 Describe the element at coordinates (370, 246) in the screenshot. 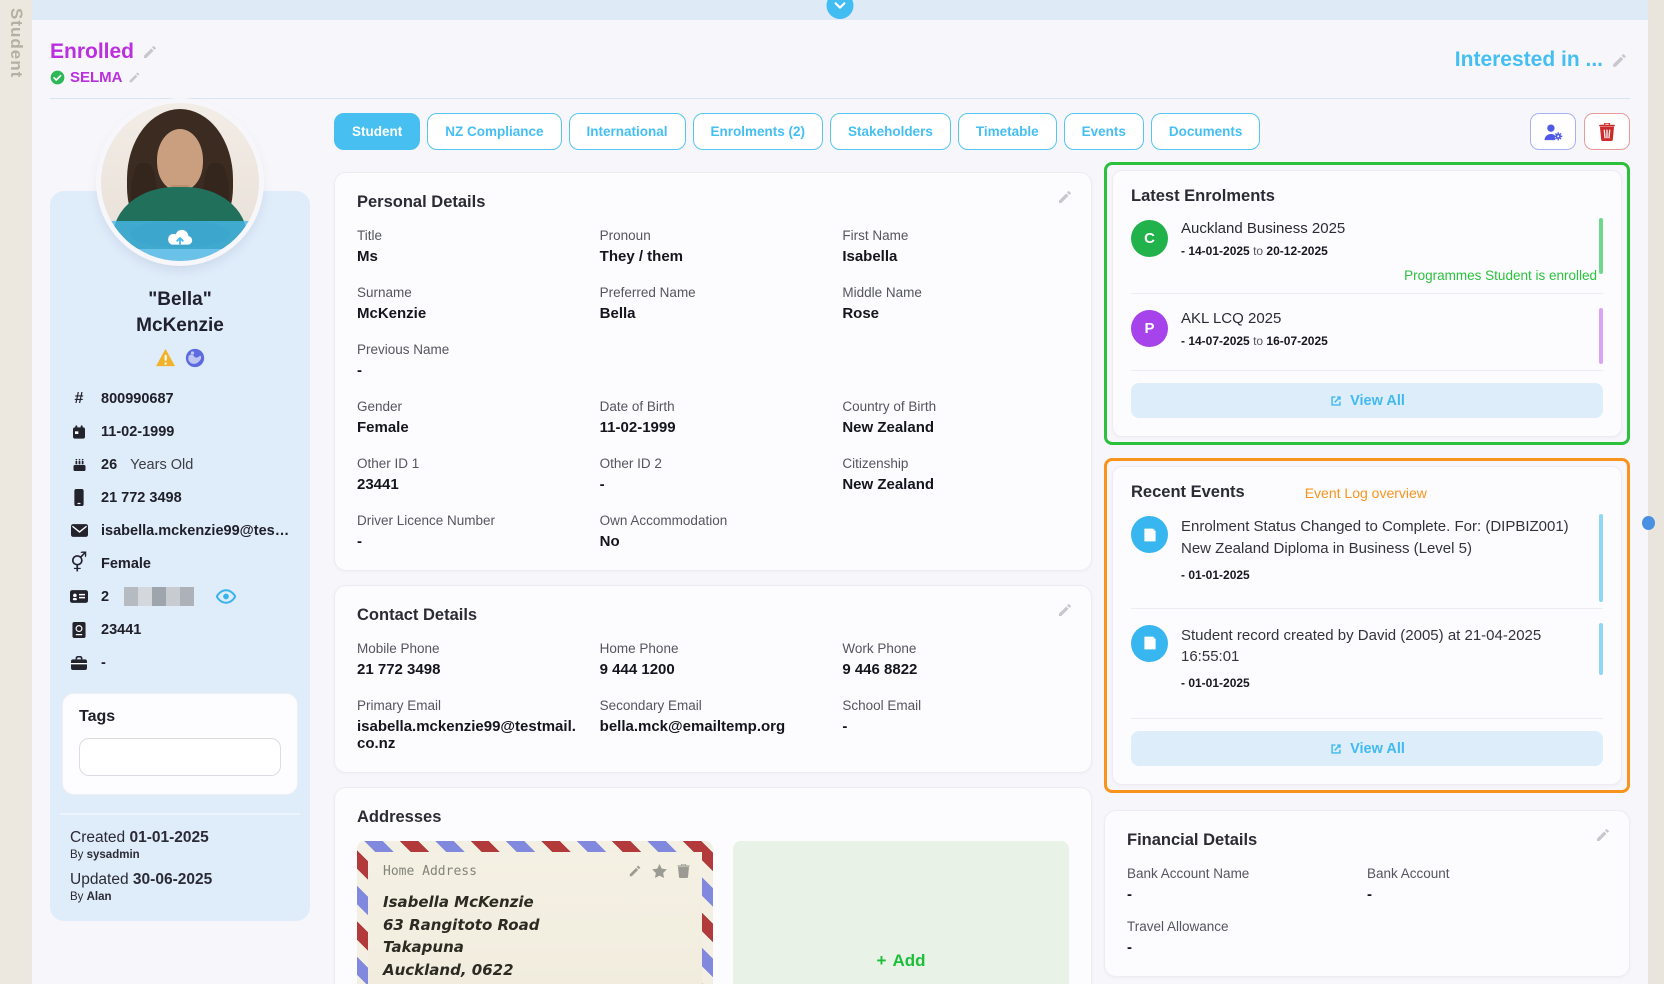

I see `field-title: Title Ms` at that location.